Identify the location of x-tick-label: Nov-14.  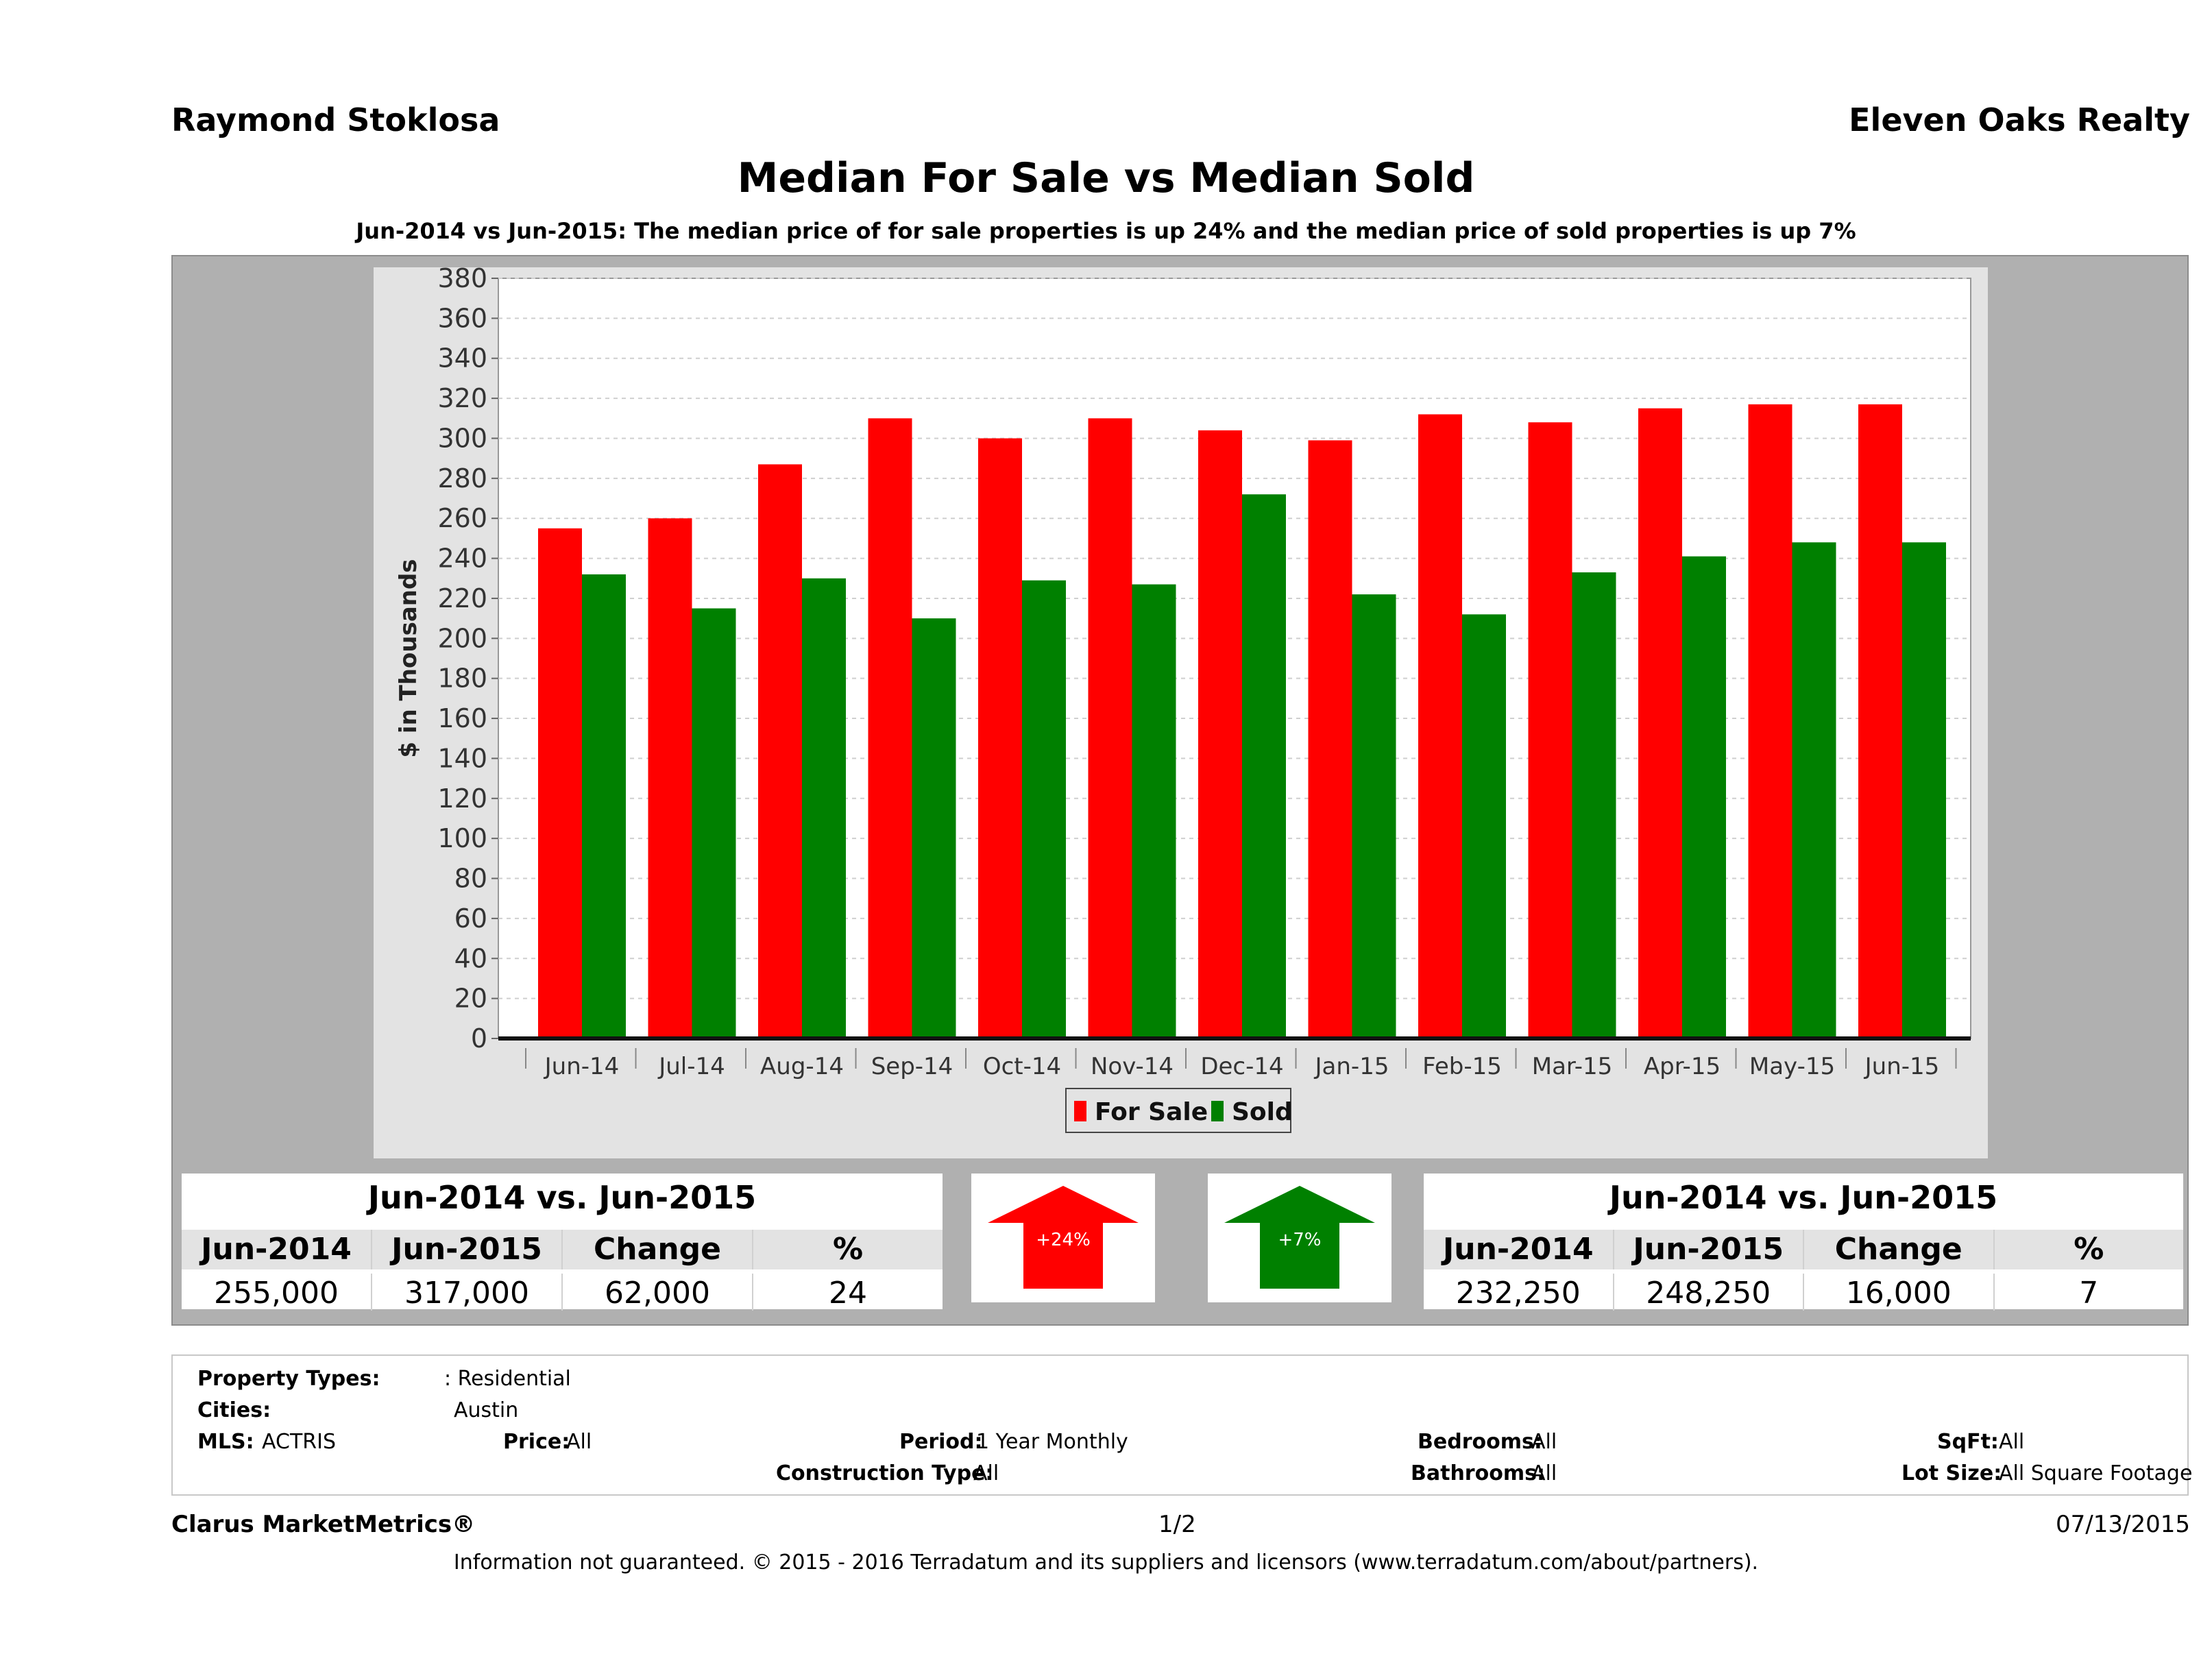
(1132, 1066).